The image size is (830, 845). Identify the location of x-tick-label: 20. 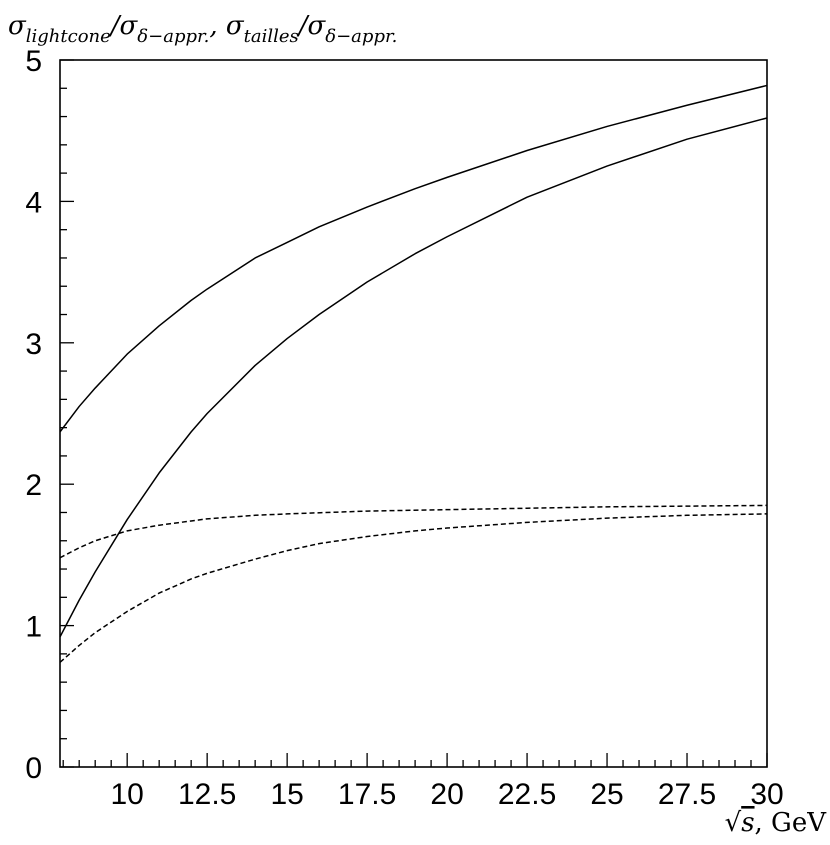
(446, 794).